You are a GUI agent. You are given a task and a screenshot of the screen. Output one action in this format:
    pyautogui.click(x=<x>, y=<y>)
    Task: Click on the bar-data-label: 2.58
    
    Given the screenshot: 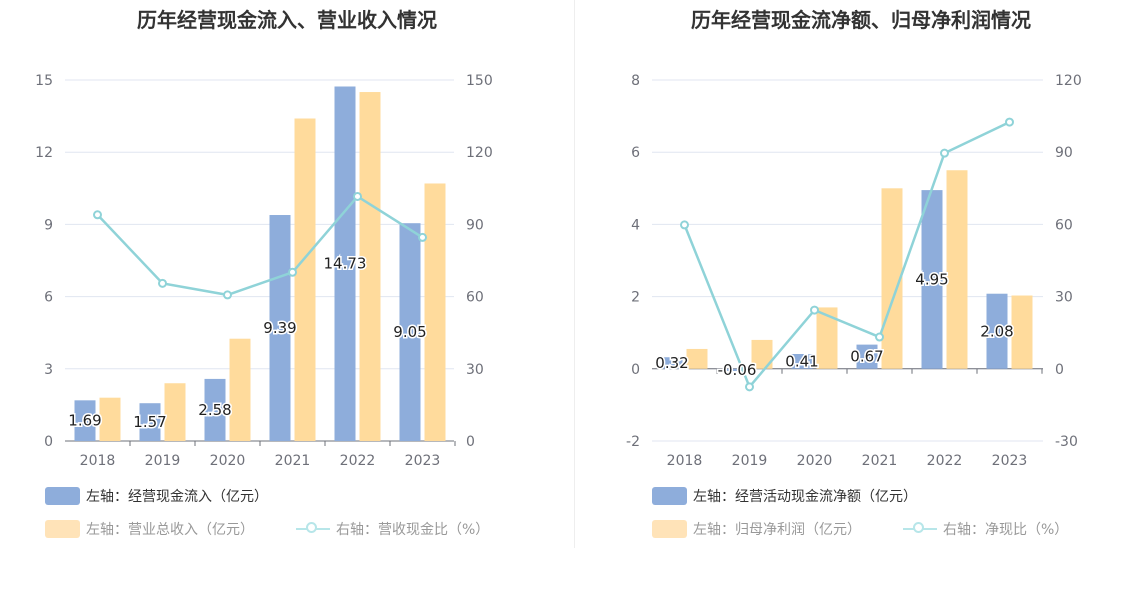 What is the action you would take?
    pyautogui.click(x=214, y=410)
    